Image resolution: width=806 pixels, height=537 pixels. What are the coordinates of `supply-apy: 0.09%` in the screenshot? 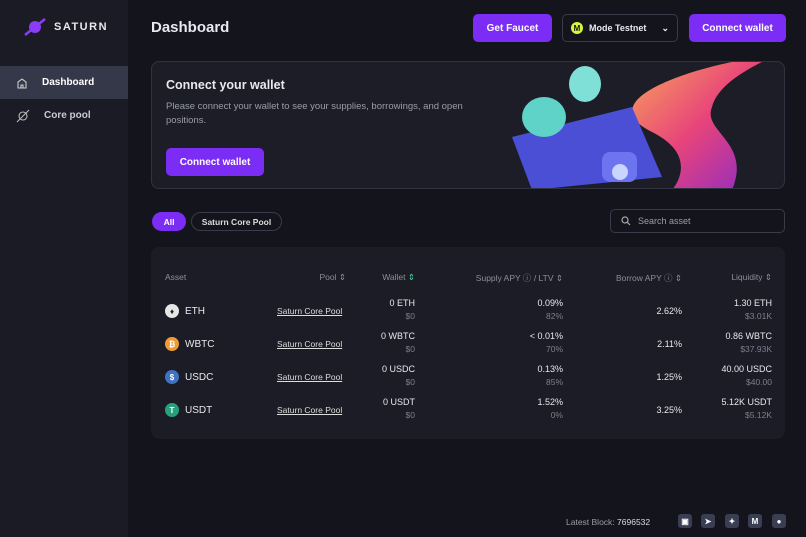 It's located at (550, 303).